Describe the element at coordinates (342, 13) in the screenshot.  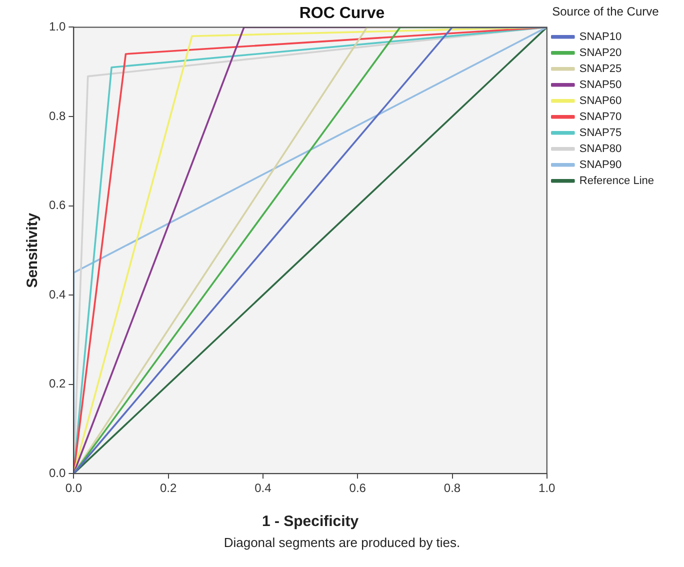
I see `chart-title: ROC Curve` at that location.